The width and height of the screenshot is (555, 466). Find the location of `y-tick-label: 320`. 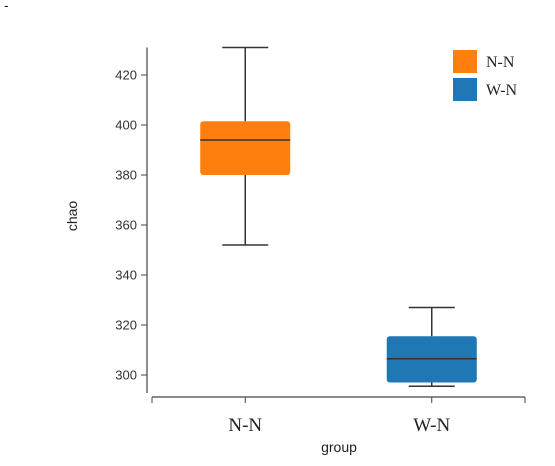

y-tick-label: 320 is located at coordinates (126, 325).